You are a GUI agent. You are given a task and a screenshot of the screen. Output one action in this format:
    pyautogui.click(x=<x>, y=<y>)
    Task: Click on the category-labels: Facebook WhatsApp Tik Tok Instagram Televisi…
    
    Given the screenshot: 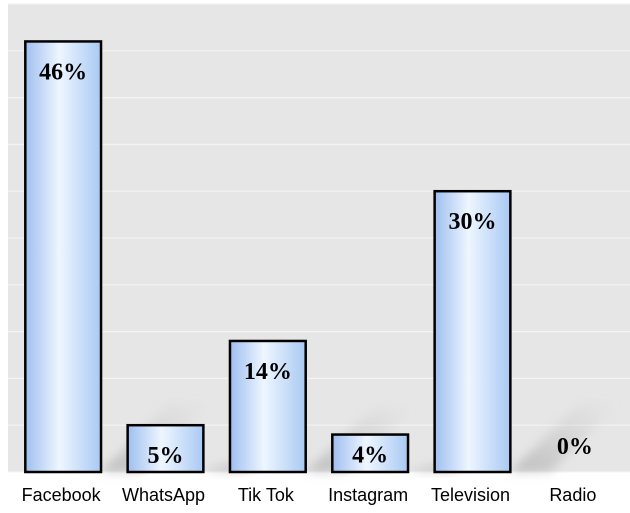 What is the action you would take?
    pyautogui.click(x=309, y=495)
    